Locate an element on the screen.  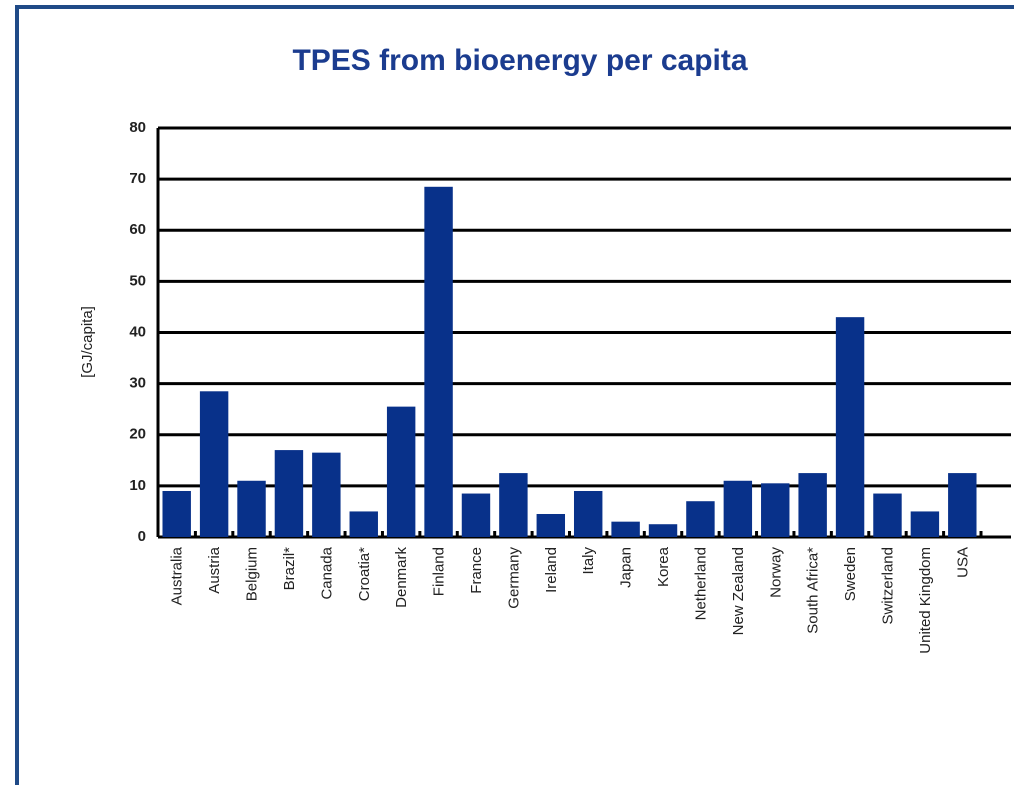
x-tick-label: Sweden is located at coordinates (850, 574).